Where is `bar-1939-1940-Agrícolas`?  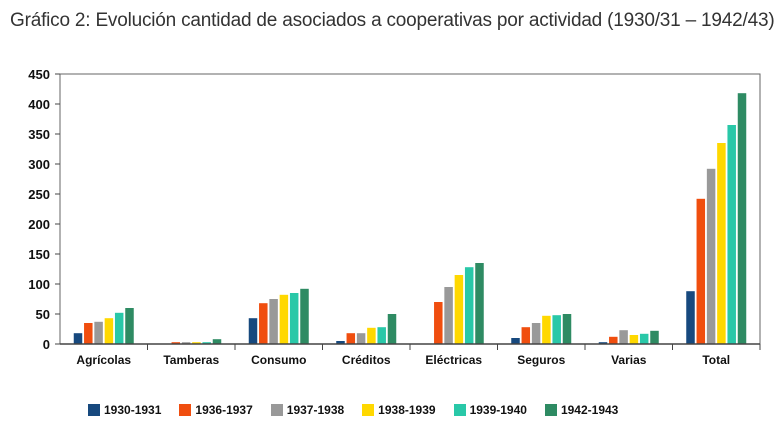
bar-1939-1940-Agrícolas is located at coordinates (119, 328).